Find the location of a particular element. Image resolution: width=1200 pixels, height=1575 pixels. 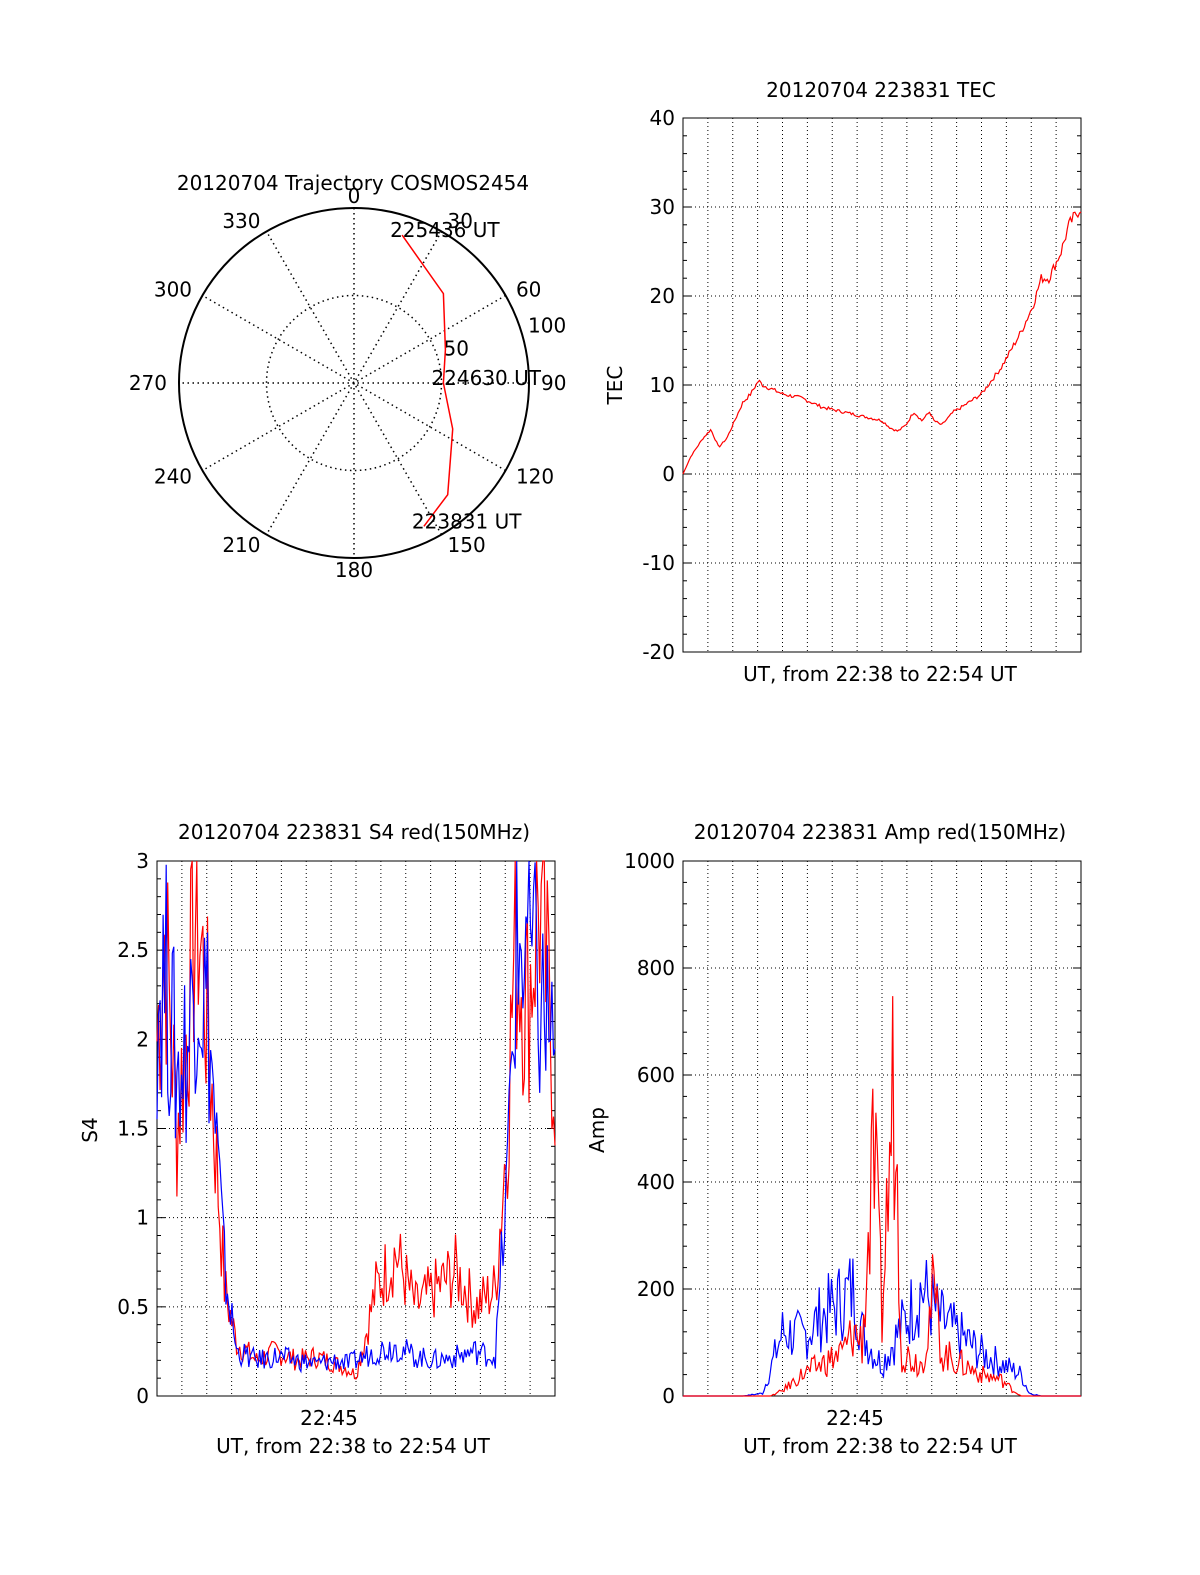

polar-angle-tick-label: 240 is located at coordinates (173, 477).